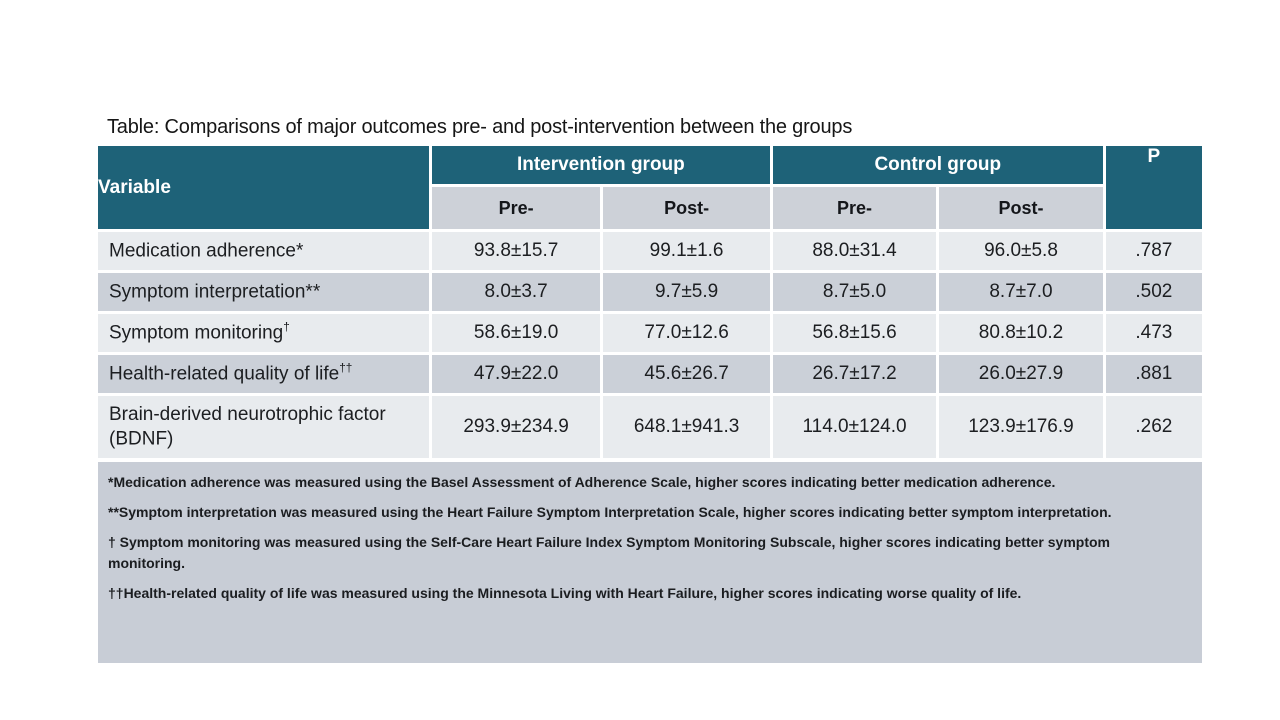 The width and height of the screenshot is (1280, 720). Describe the element at coordinates (686, 208) in the screenshot. I see `subheader-intervention-post: Post-` at that location.